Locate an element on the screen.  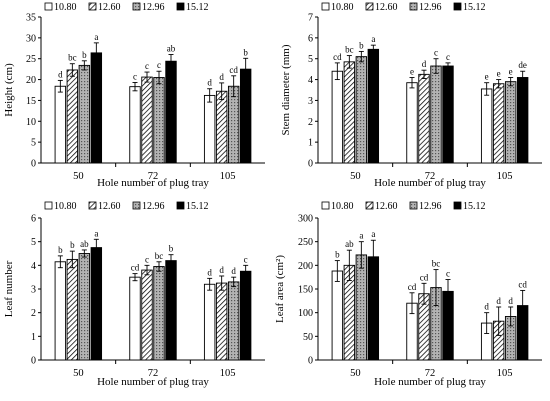
significance-label: e is located at coordinates (412, 71).